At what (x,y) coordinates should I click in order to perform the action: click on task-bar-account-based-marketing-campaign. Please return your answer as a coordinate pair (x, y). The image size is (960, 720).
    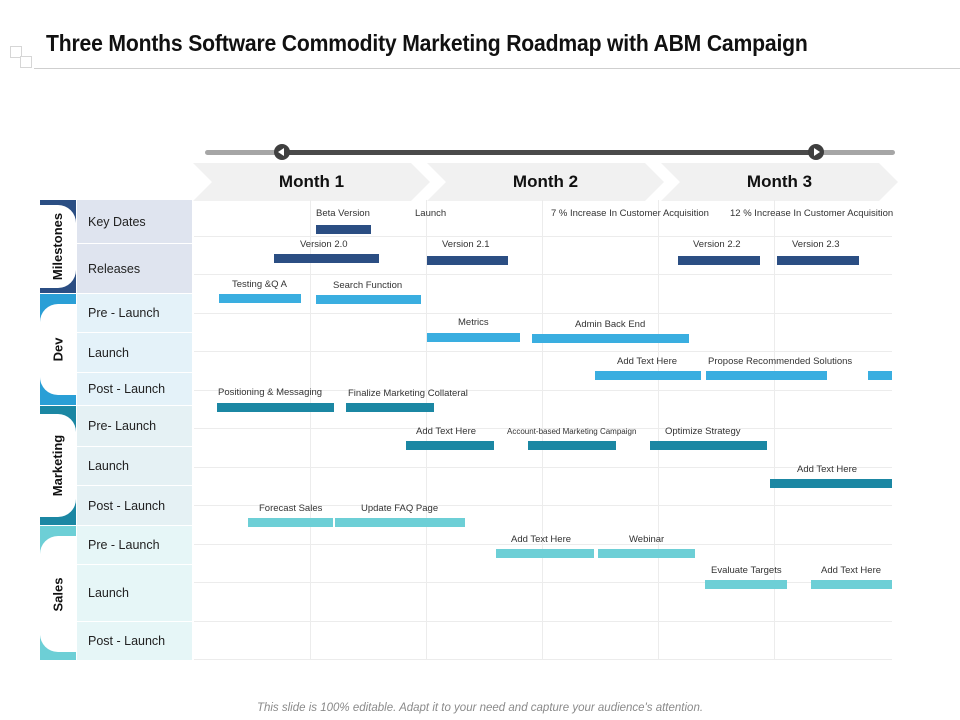
    Looking at the image, I should click on (572, 445).